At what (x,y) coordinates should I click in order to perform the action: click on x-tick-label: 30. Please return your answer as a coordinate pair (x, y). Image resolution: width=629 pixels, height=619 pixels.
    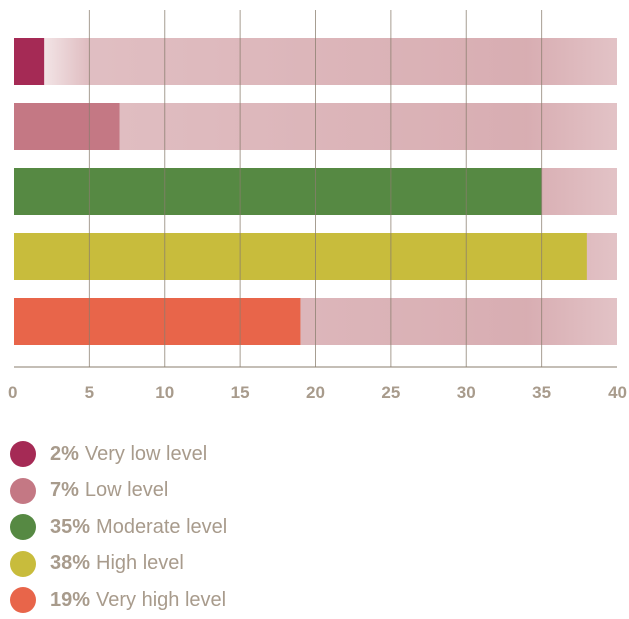
    Looking at the image, I should click on (466, 392).